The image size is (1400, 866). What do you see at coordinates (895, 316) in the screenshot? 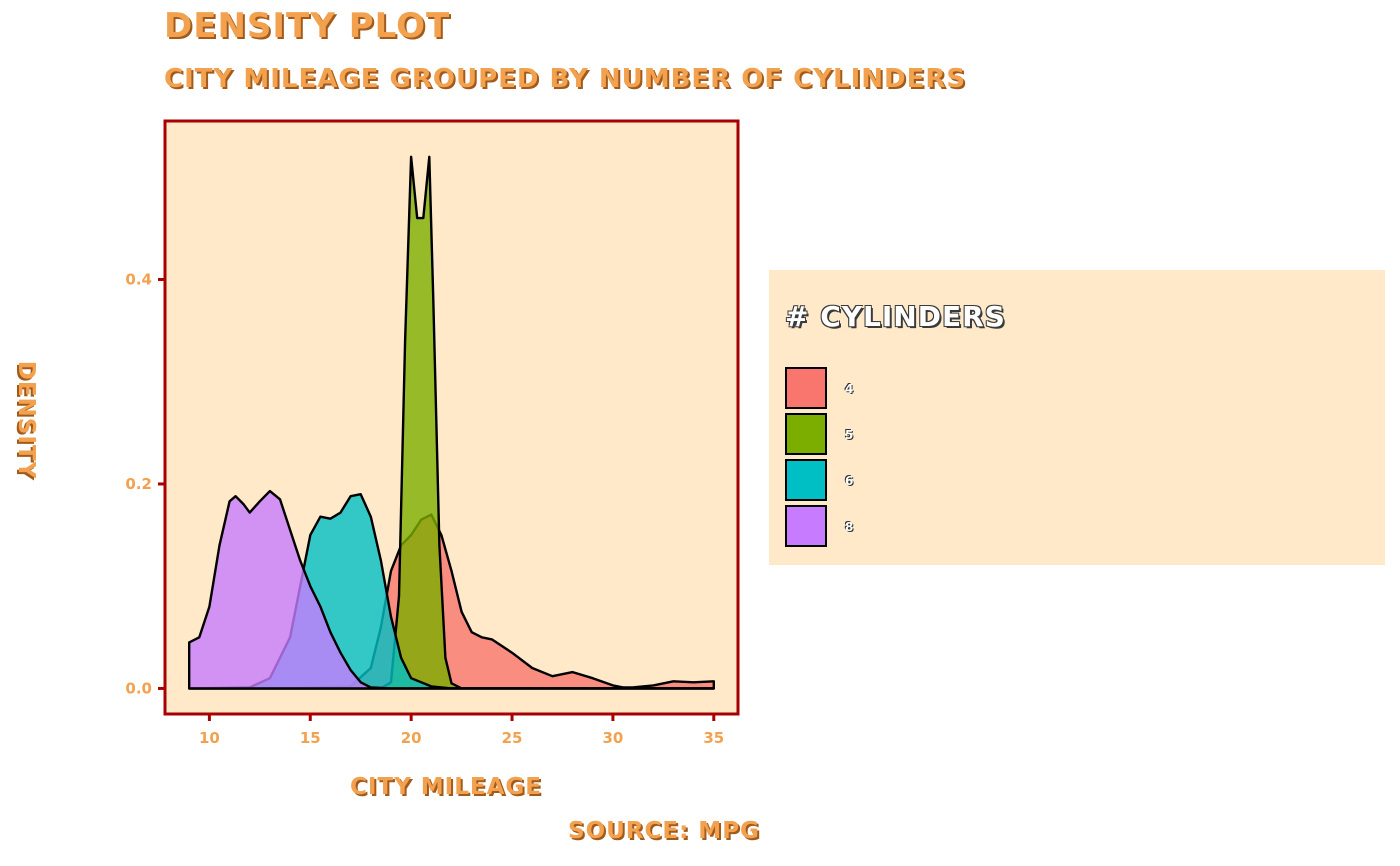
I see `legend-title: # Cylinders` at bounding box center [895, 316].